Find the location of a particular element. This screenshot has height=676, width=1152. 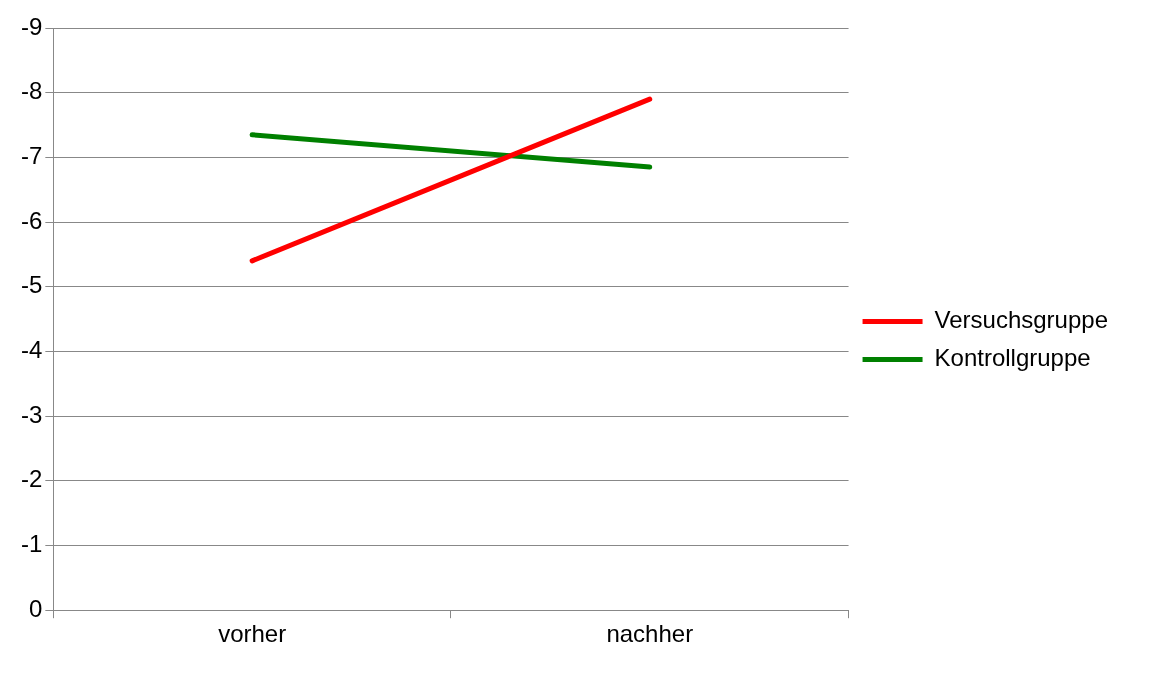

legend-label: Versuchsgruppe is located at coordinates (1021, 320).